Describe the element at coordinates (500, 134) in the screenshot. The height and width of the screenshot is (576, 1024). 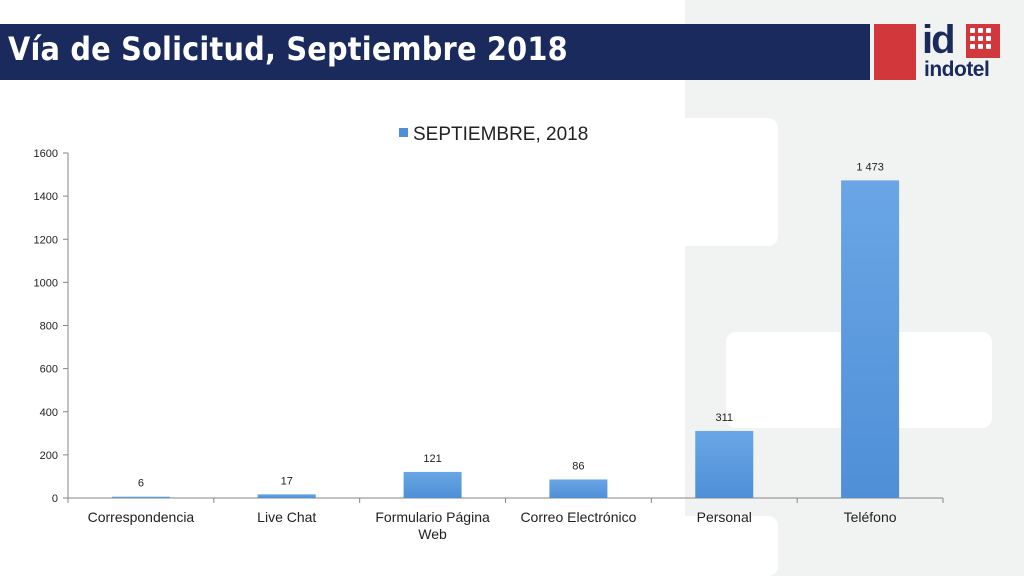
I see `legend-label: SEPTIEMBRE, 2018` at that location.